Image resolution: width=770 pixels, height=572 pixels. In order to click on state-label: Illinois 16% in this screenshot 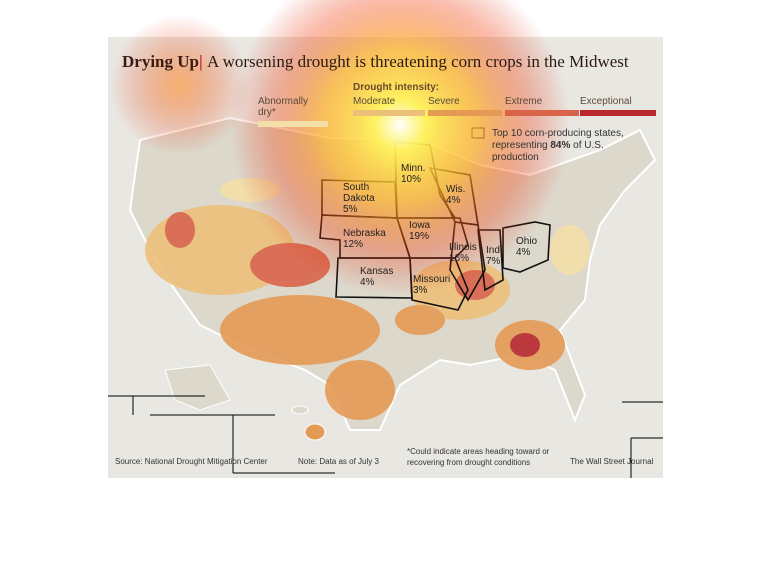, I will do `click(471, 253)`.